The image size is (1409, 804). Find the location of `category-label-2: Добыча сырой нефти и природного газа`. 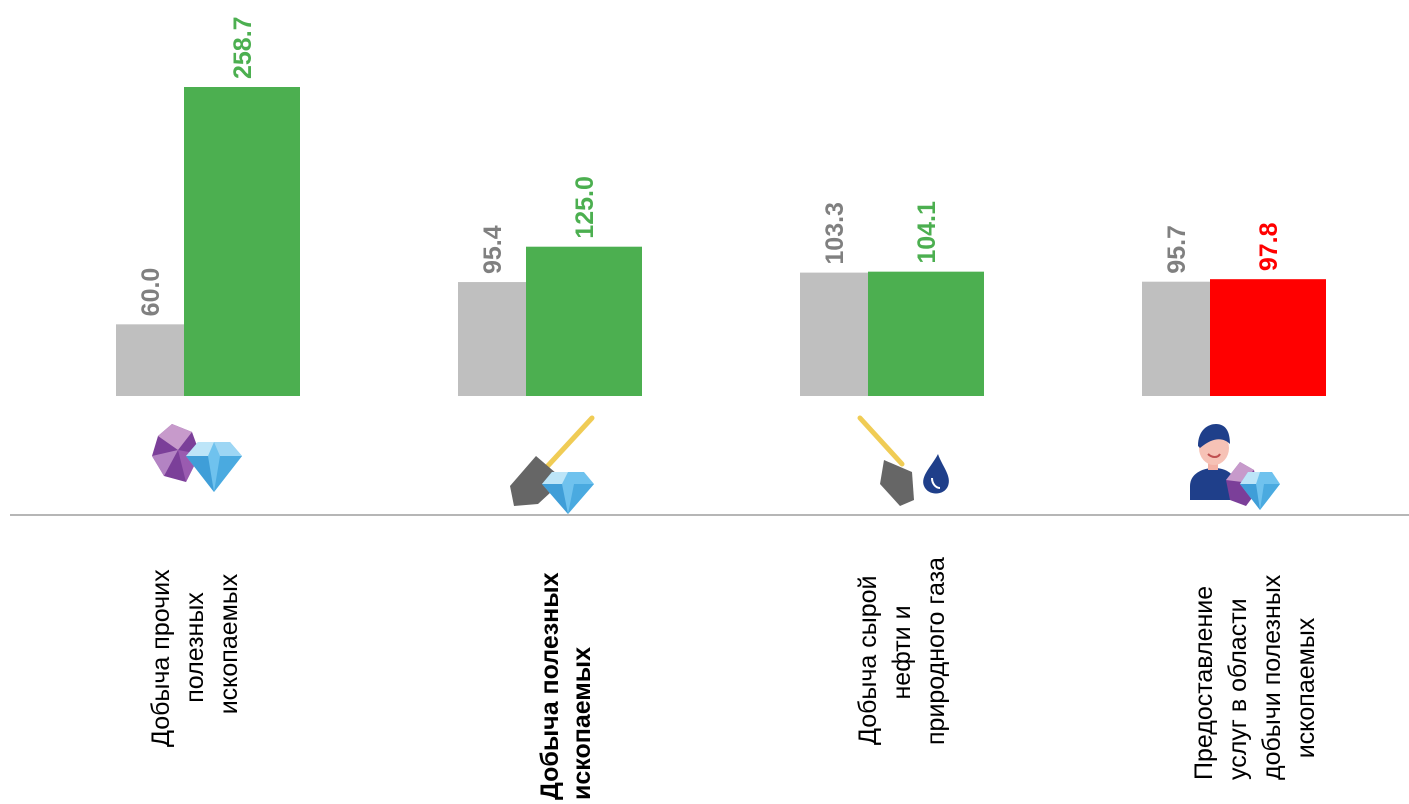

category-label-2: Добыча сырой нефти и природного газа is located at coordinates (902, 651).